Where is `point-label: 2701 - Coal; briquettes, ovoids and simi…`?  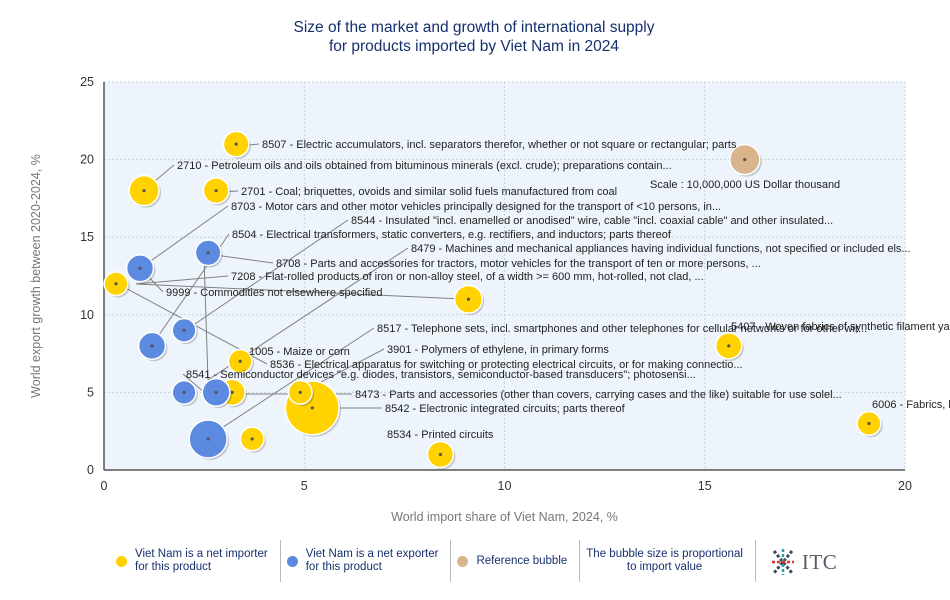
point-label: 2701 - Coal; briquettes, ovoids and simi… is located at coordinates (429, 192).